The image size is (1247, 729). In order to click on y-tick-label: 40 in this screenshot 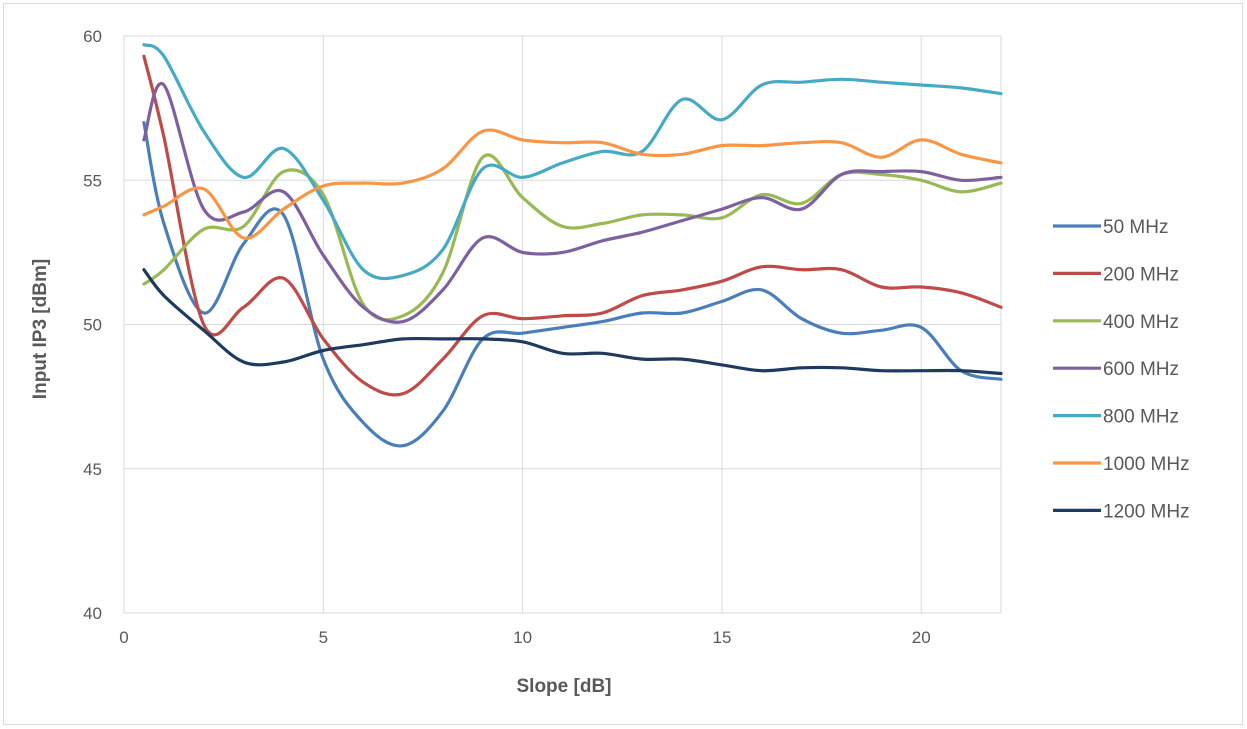, I will do `click(92, 613)`.